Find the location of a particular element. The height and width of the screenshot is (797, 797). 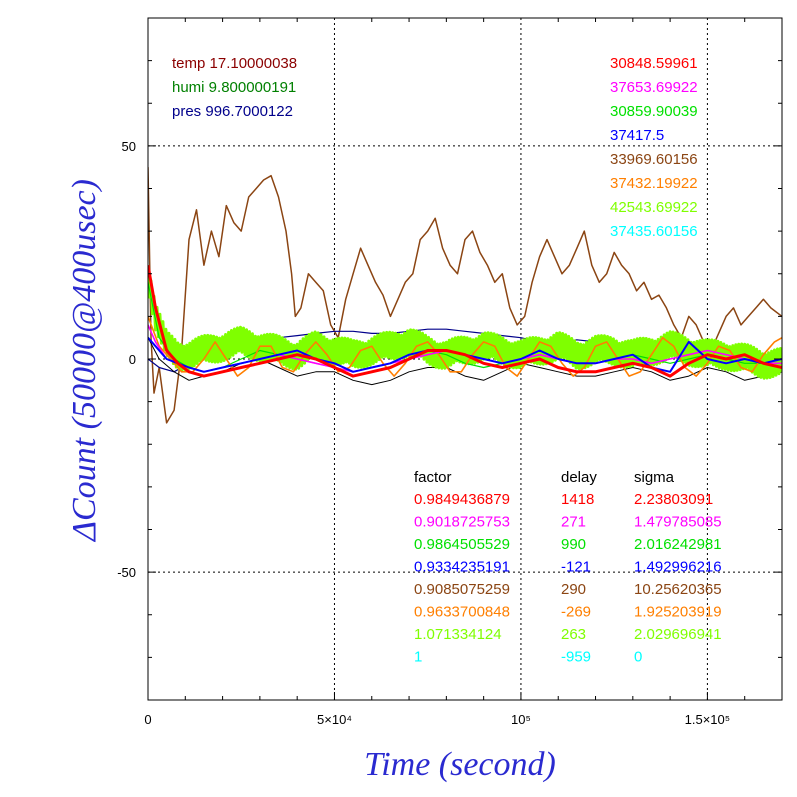

y-tick-label: 0 is located at coordinates (132, 359).